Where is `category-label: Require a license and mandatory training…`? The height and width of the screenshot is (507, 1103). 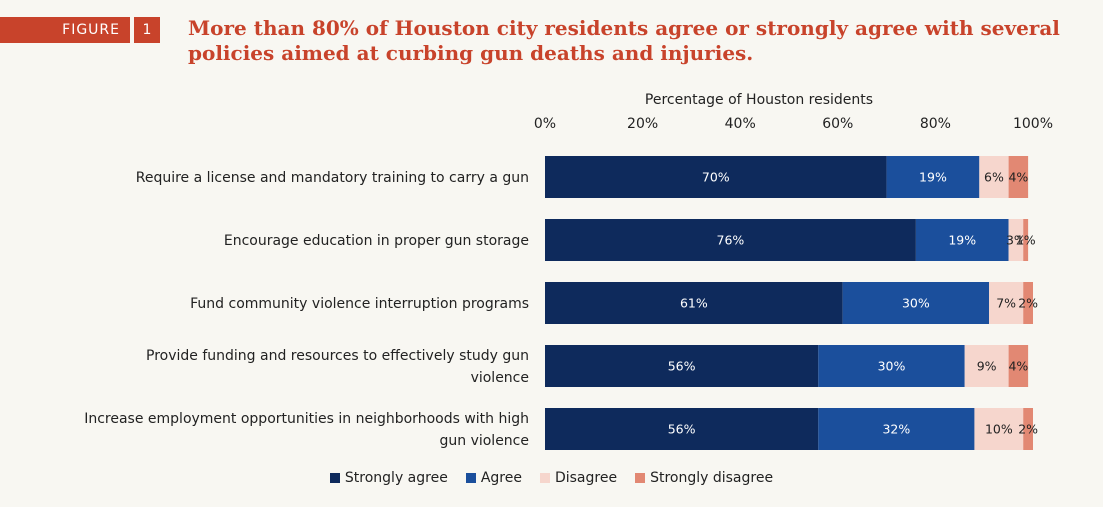 category-label: Require a license and mandatory training… is located at coordinates (332, 178).